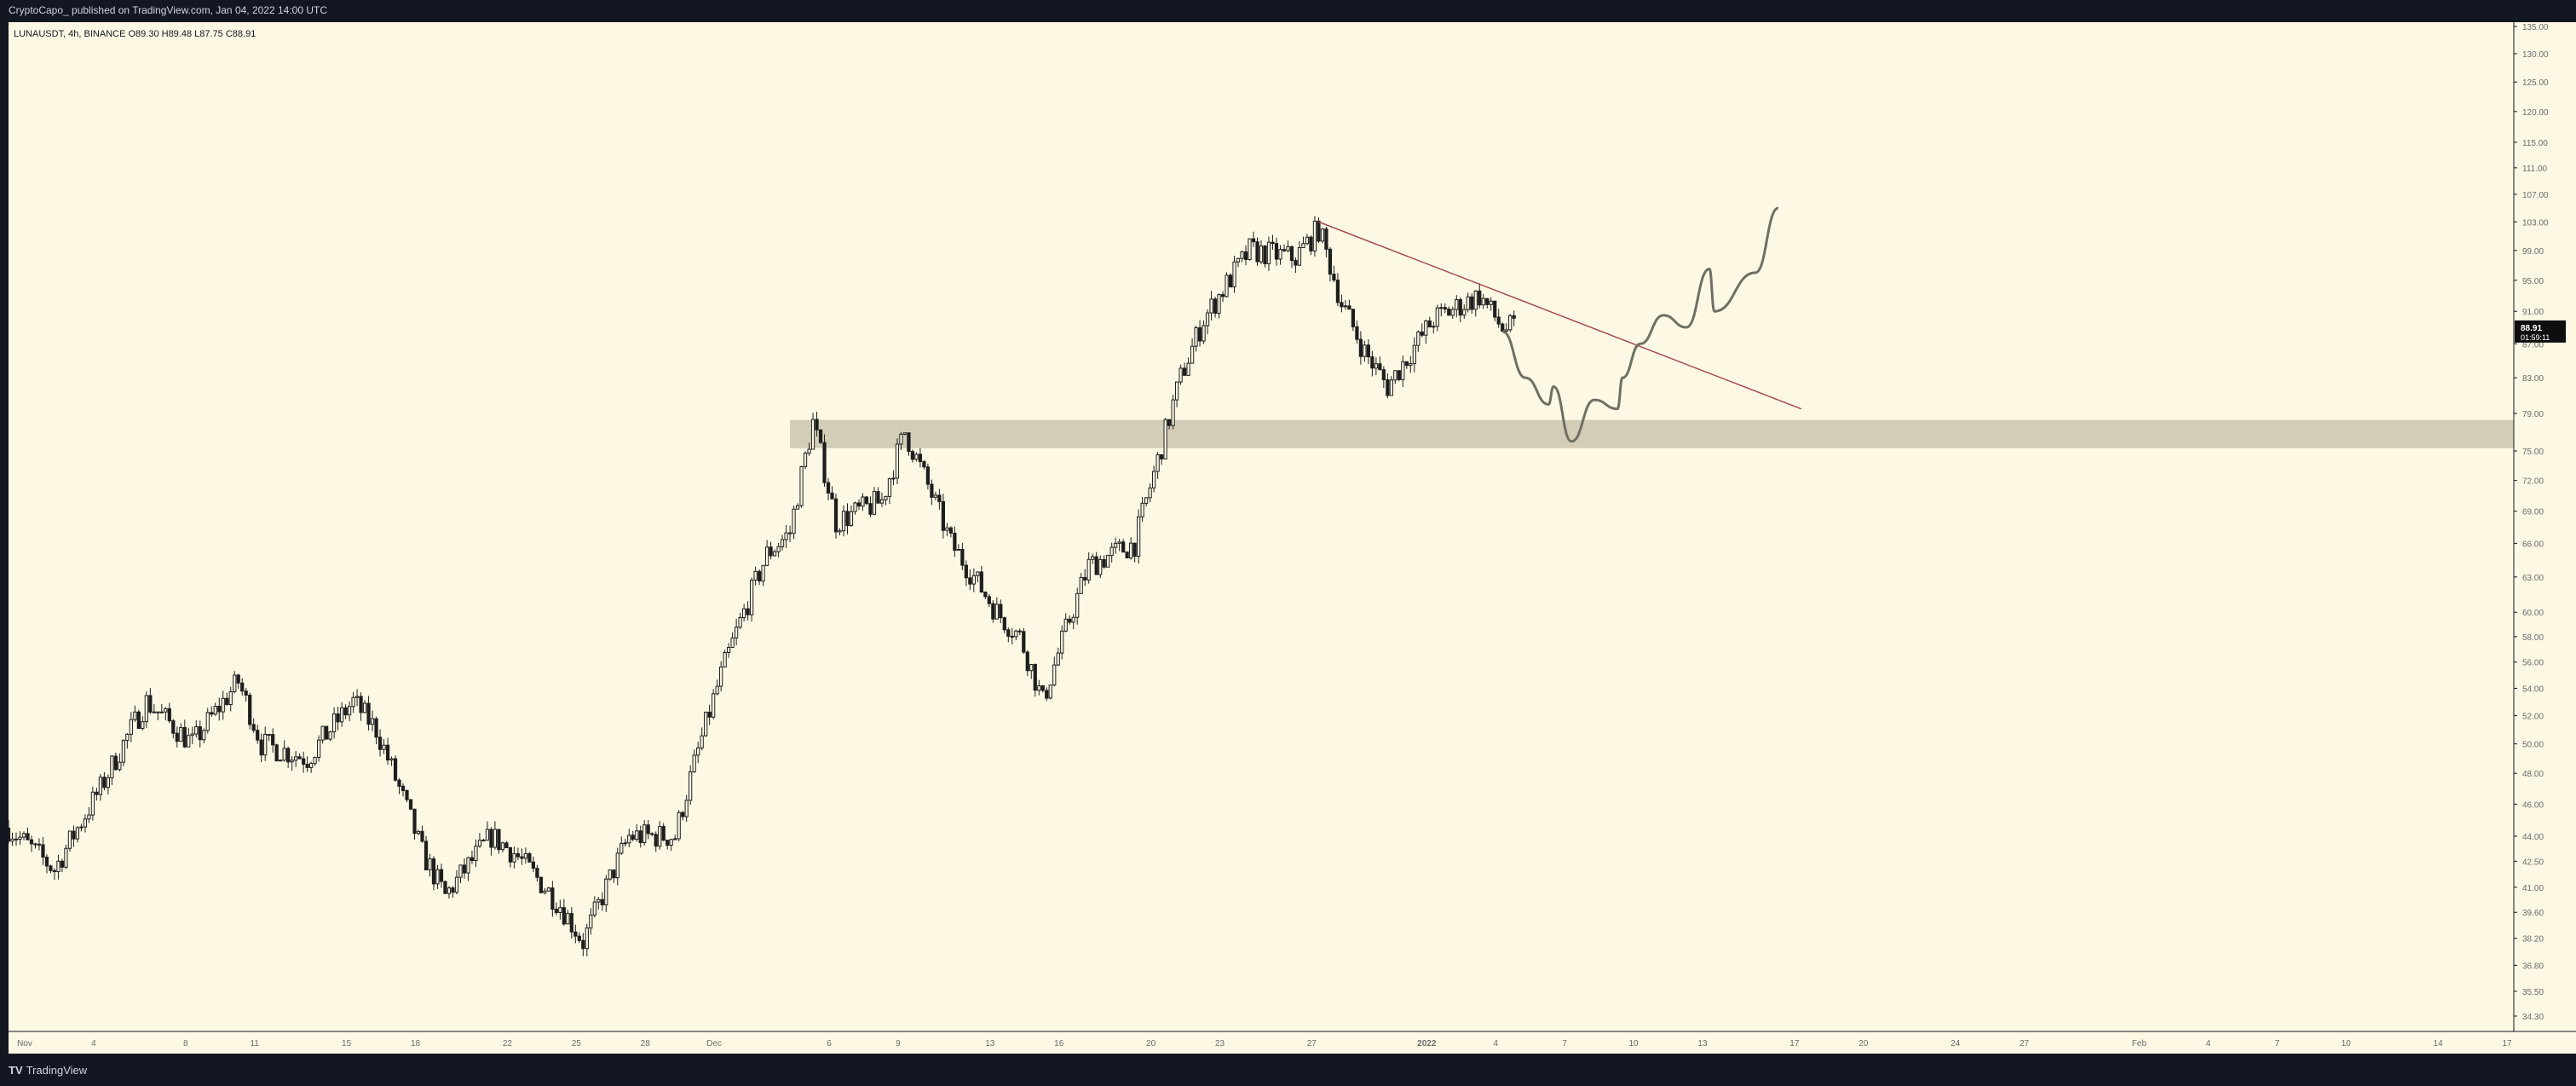 The image size is (2576, 1086). What do you see at coordinates (2535, 113) in the screenshot?
I see `y-tick-label: 120.00` at bounding box center [2535, 113].